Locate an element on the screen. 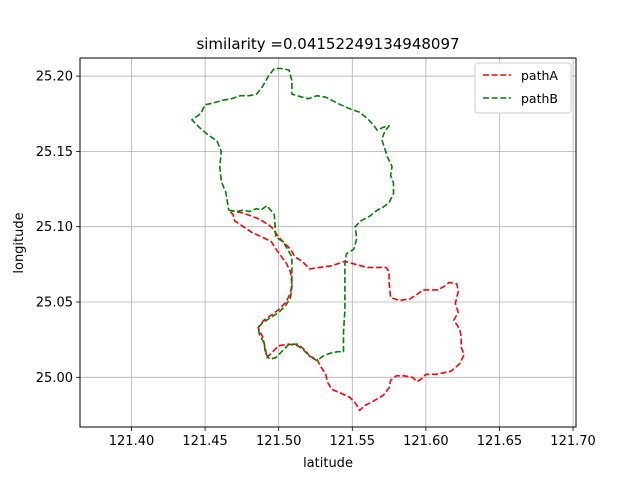  y-axis-title: longitude is located at coordinates (19, 242).